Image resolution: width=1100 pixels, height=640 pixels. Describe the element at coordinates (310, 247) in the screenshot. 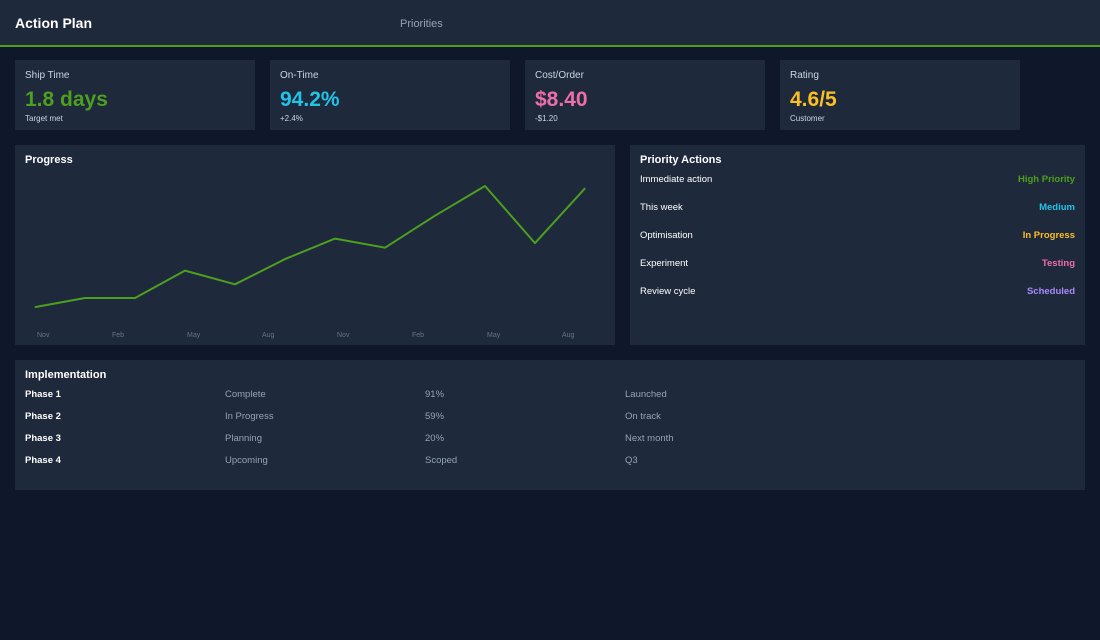

I see `progress-series-line` at that location.